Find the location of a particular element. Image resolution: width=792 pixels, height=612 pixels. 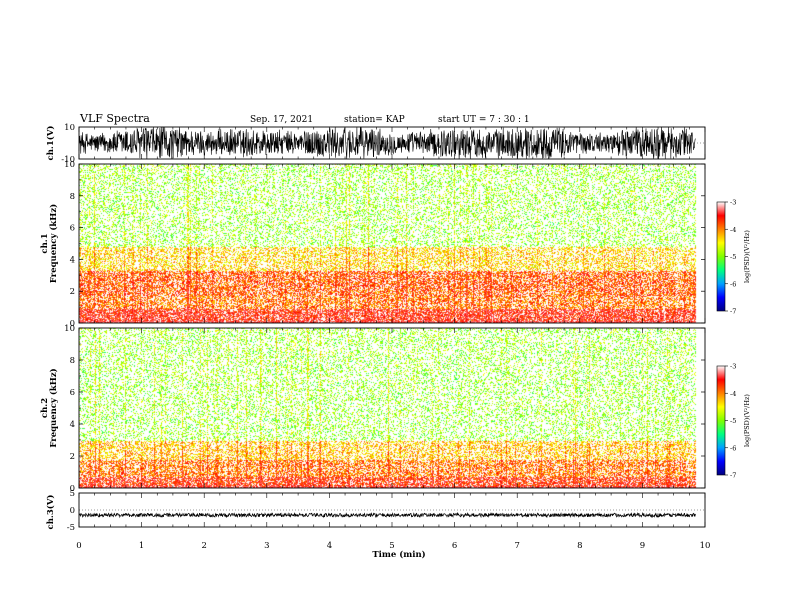

ch3-ytick-label: -5 is located at coordinates (71, 528).